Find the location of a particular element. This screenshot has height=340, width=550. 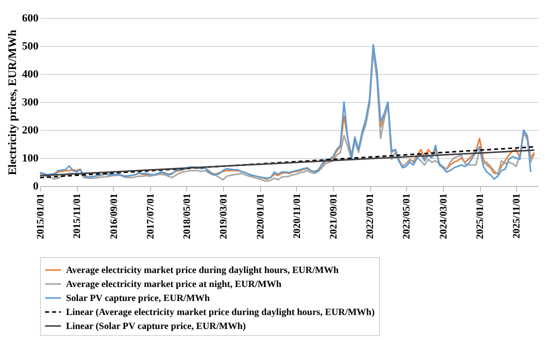

legend-label: Solar PV capture price, EUR/MWh is located at coordinates (138, 299).